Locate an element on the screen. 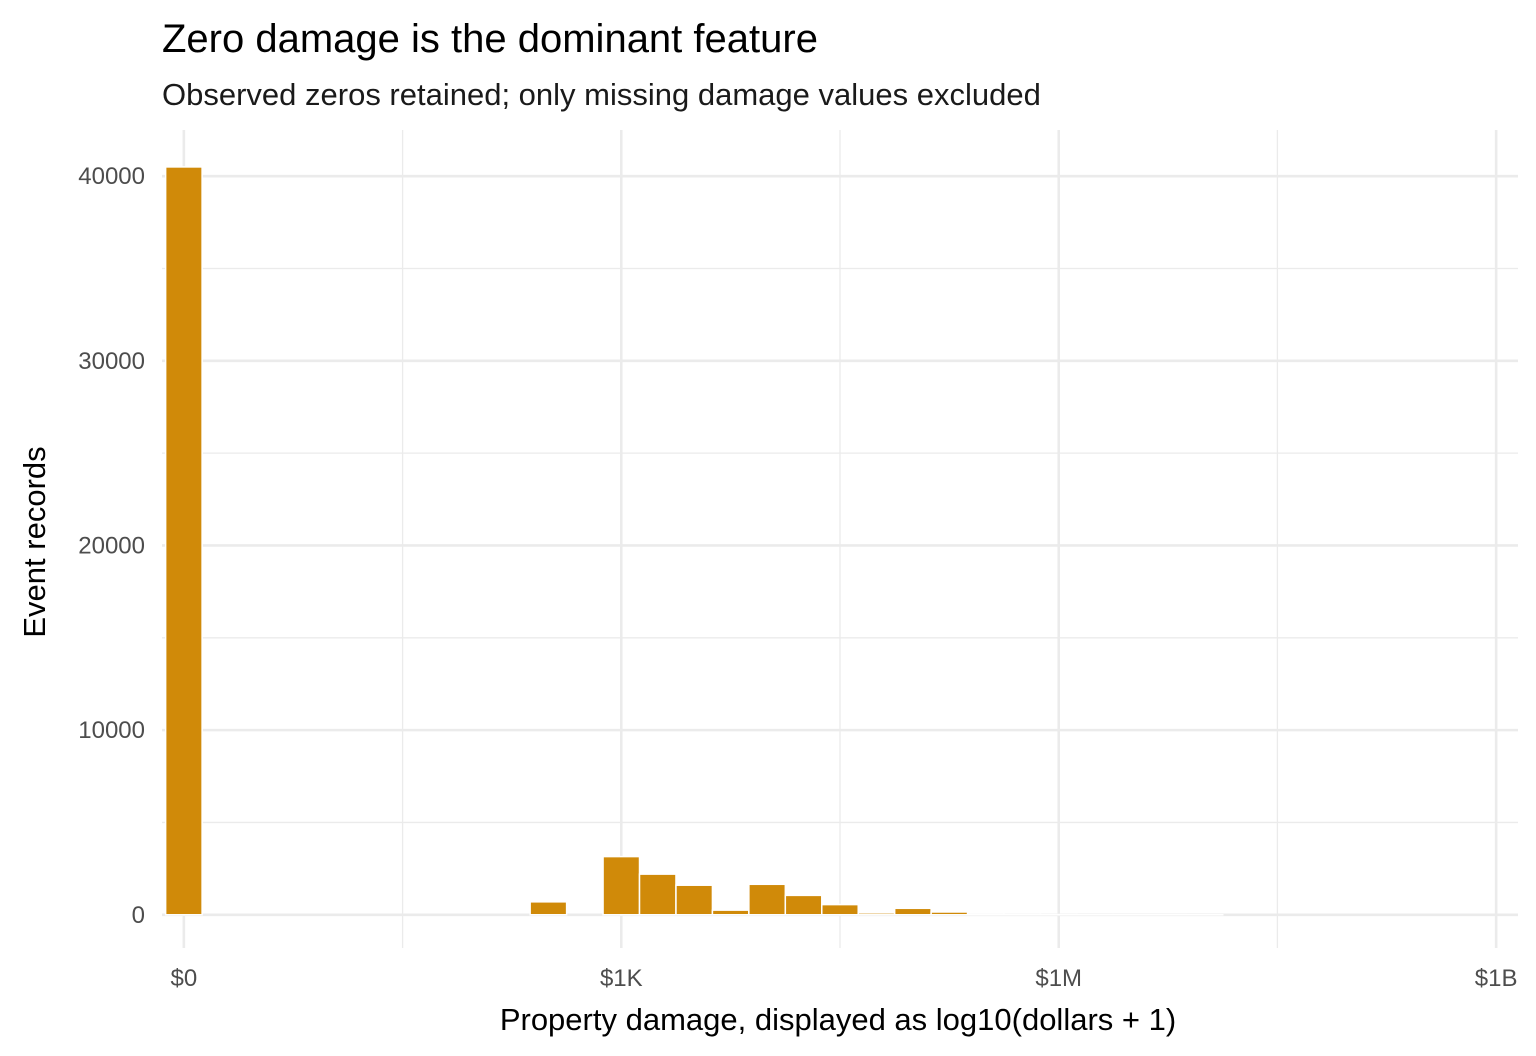 This screenshot has height=1056, width=1536. y-axis-title: Event records is located at coordinates (34, 541).